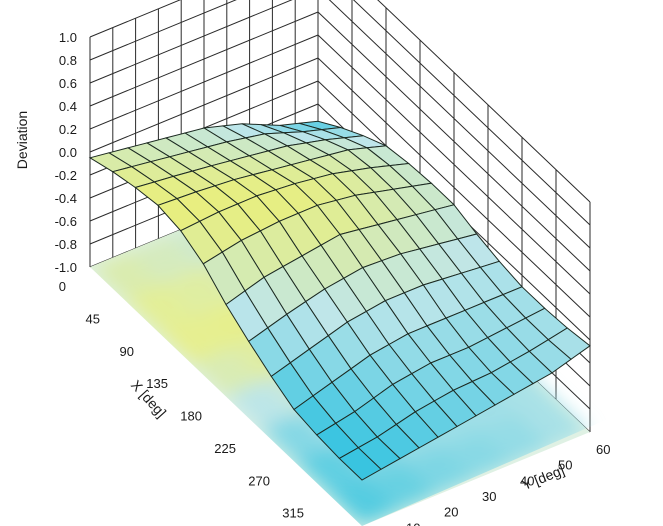  What do you see at coordinates (565, 465) in the screenshot?
I see `y-tick-label: 50` at bounding box center [565, 465].